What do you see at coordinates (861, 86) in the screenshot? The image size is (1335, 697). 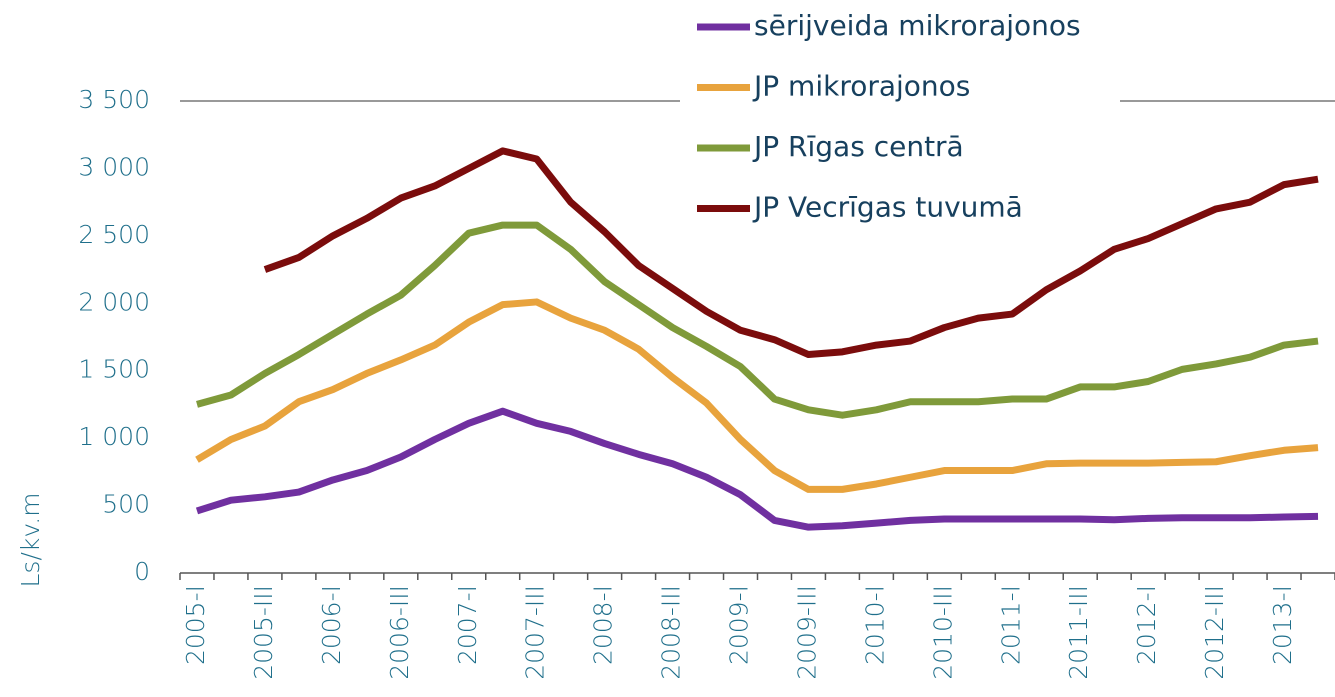 I see `legend-label: JP mikrorajonos` at bounding box center [861, 86].